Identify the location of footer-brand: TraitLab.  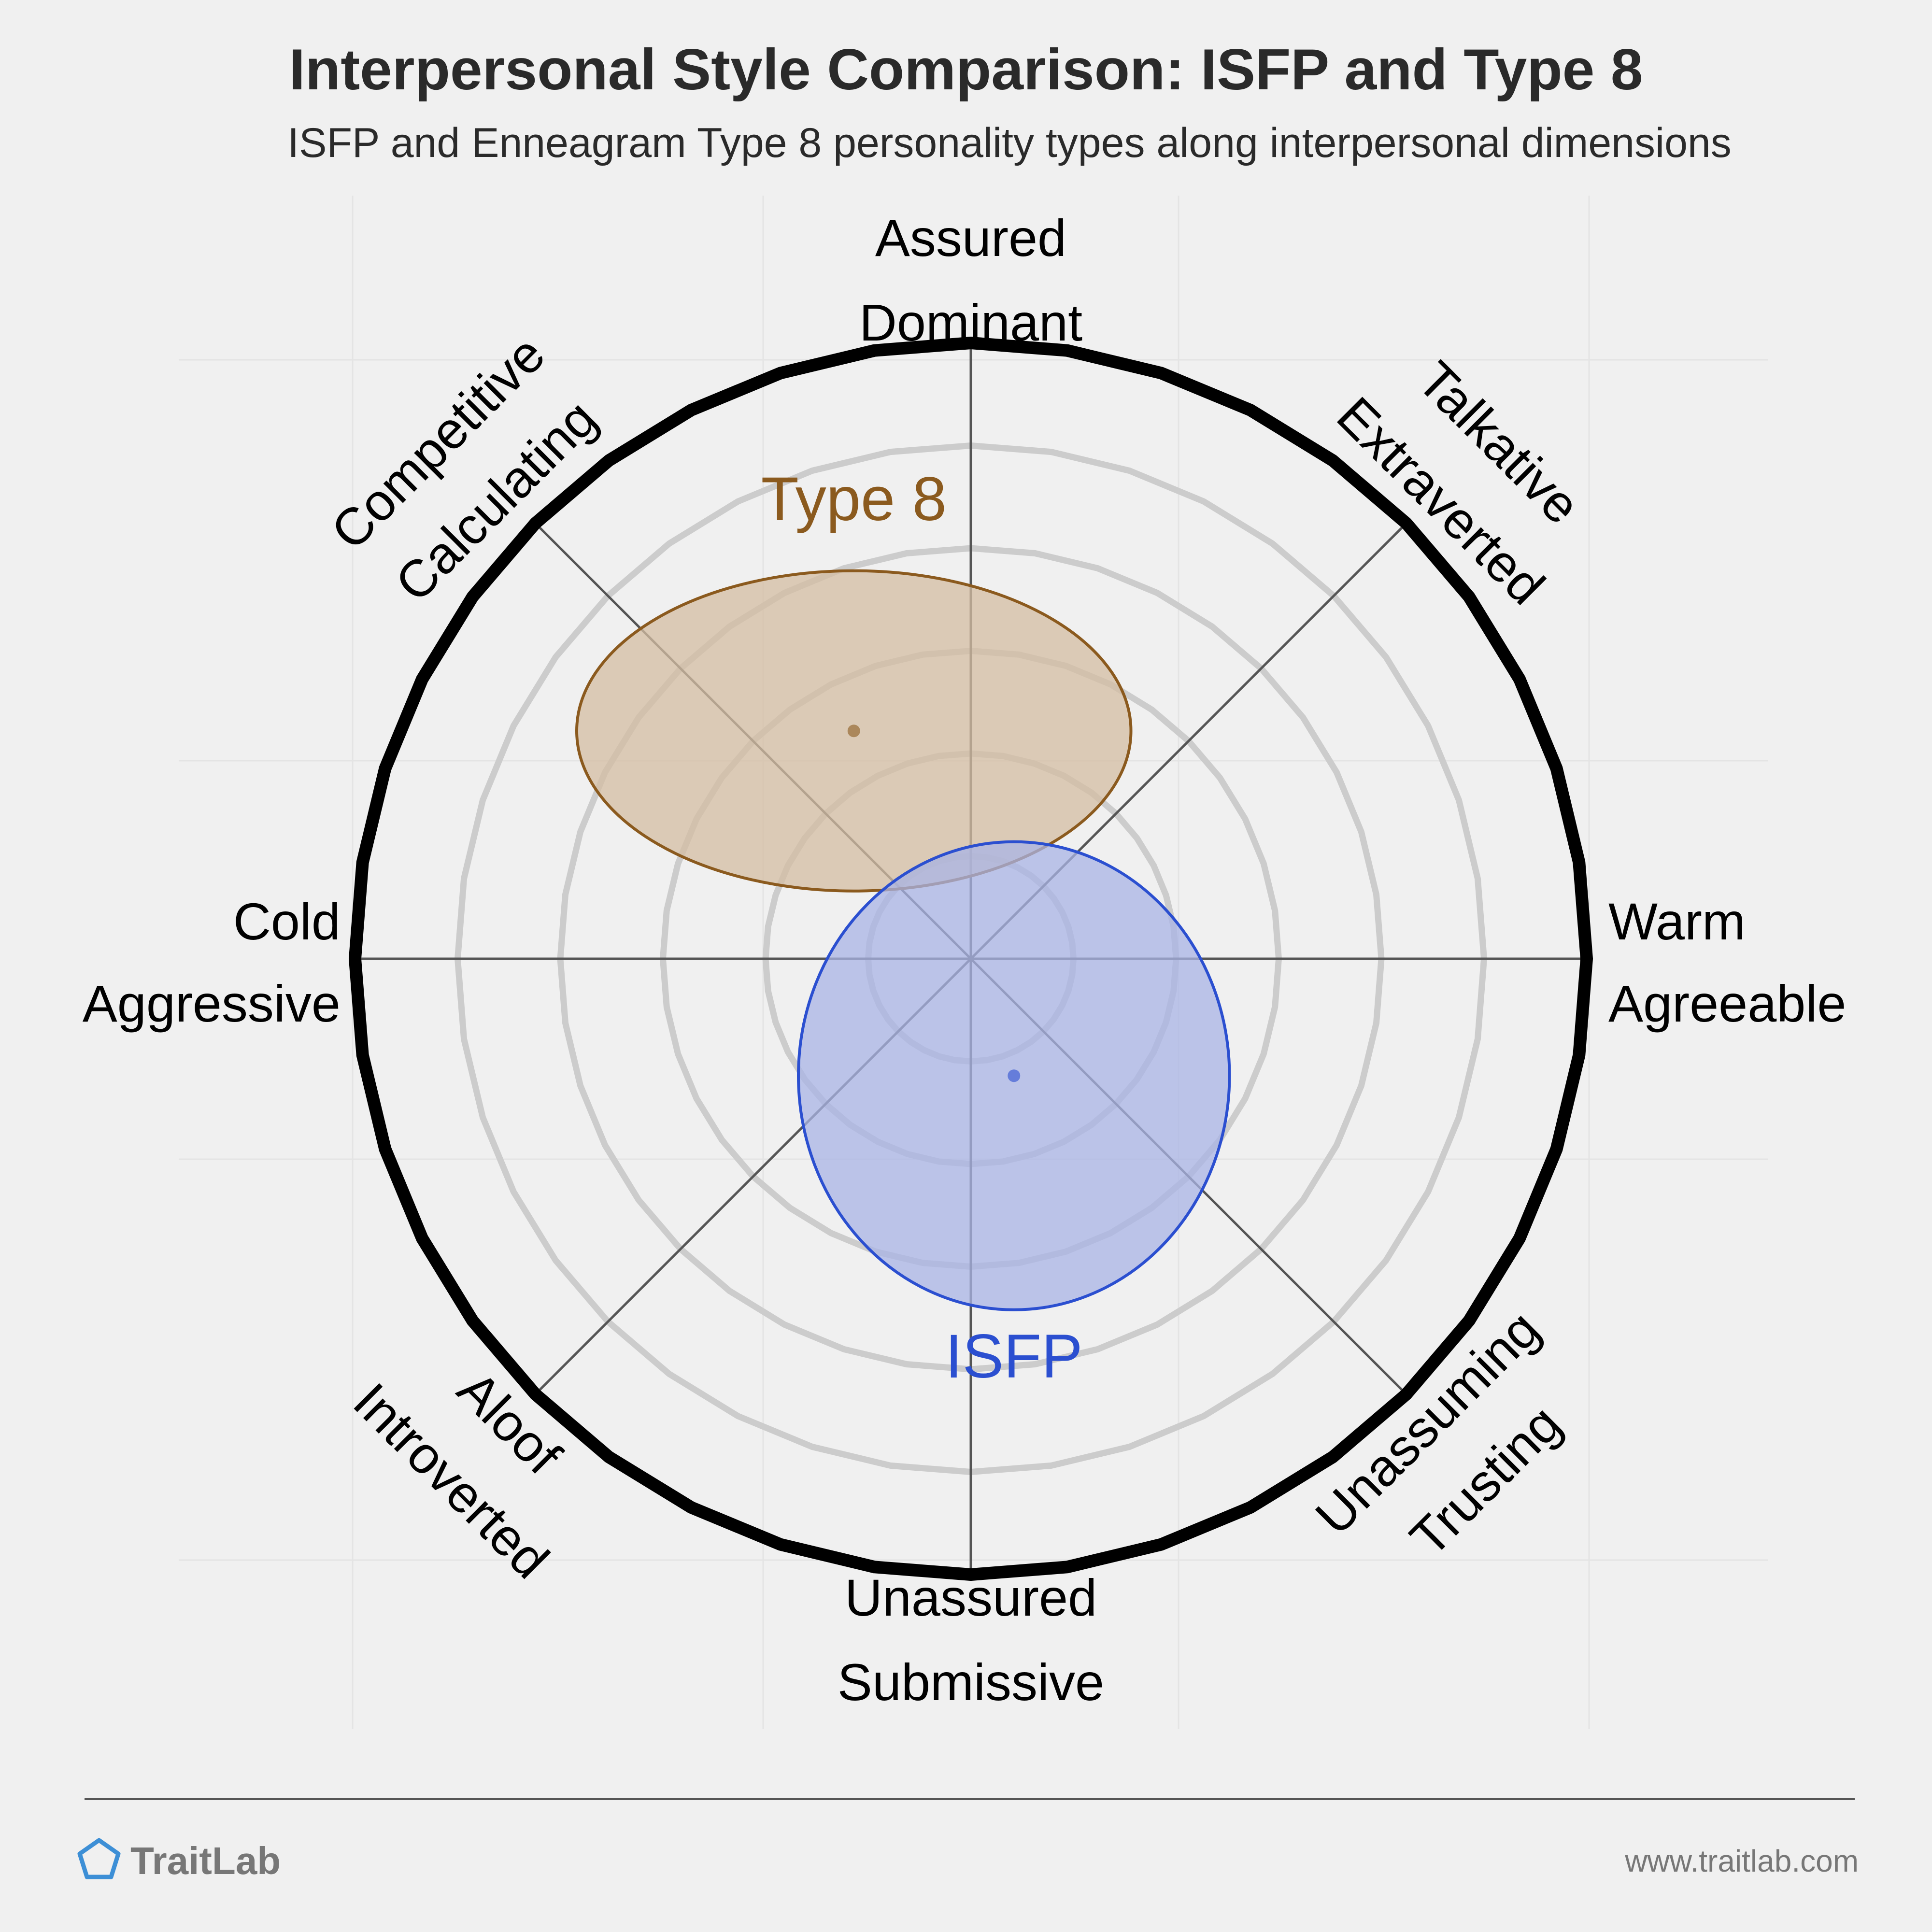
(205, 1860).